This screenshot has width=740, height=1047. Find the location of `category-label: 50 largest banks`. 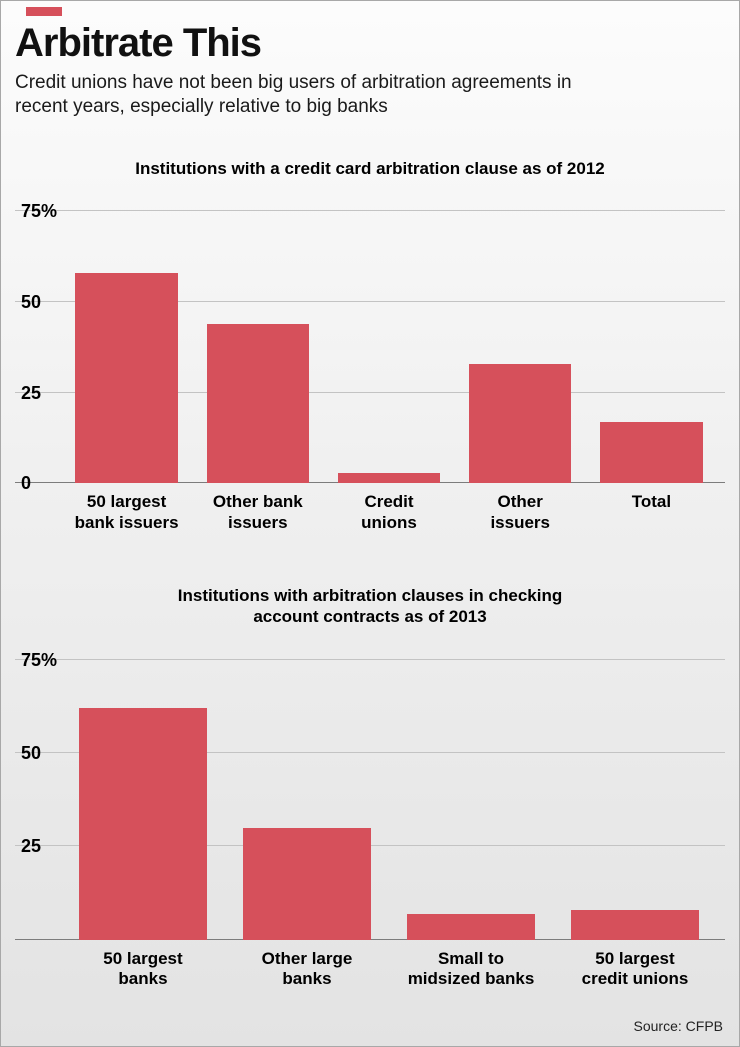

category-label: 50 largest banks is located at coordinates (143, 968).